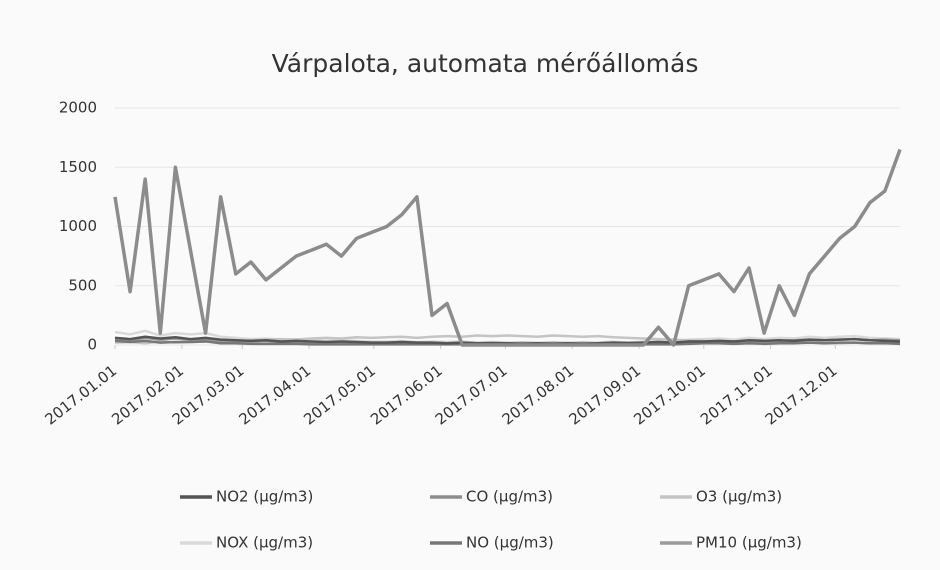 The width and height of the screenshot is (940, 570). What do you see at coordinates (78, 108) in the screenshot?
I see `y-tick-label: 2000` at bounding box center [78, 108].